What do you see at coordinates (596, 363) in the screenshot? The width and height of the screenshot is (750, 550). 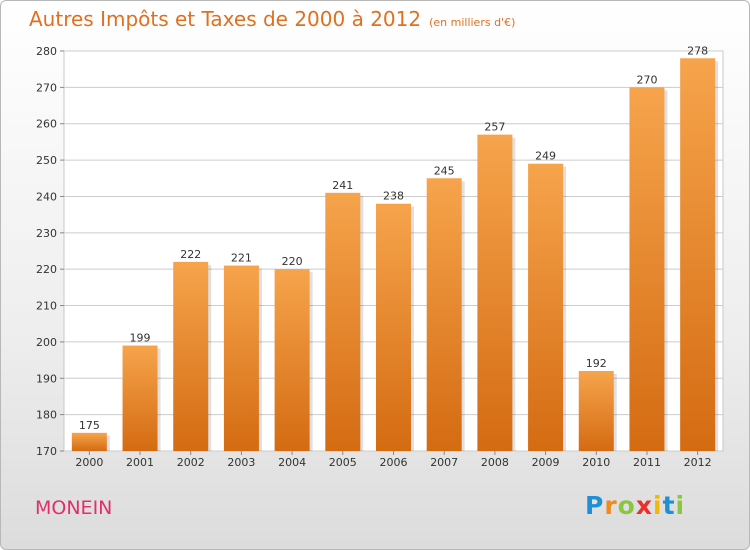 I see `bar-value-label: 192` at bounding box center [596, 363].